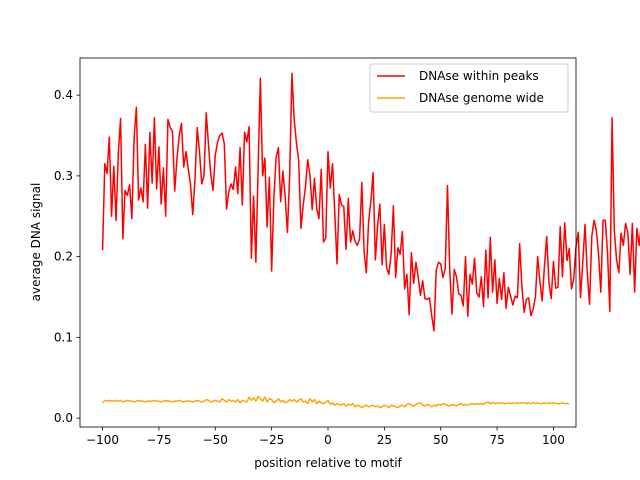 This screenshot has width=640, height=480. What do you see at coordinates (328, 463) in the screenshot?
I see `x-axis-title: position relative to motif` at bounding box center [328, 463].